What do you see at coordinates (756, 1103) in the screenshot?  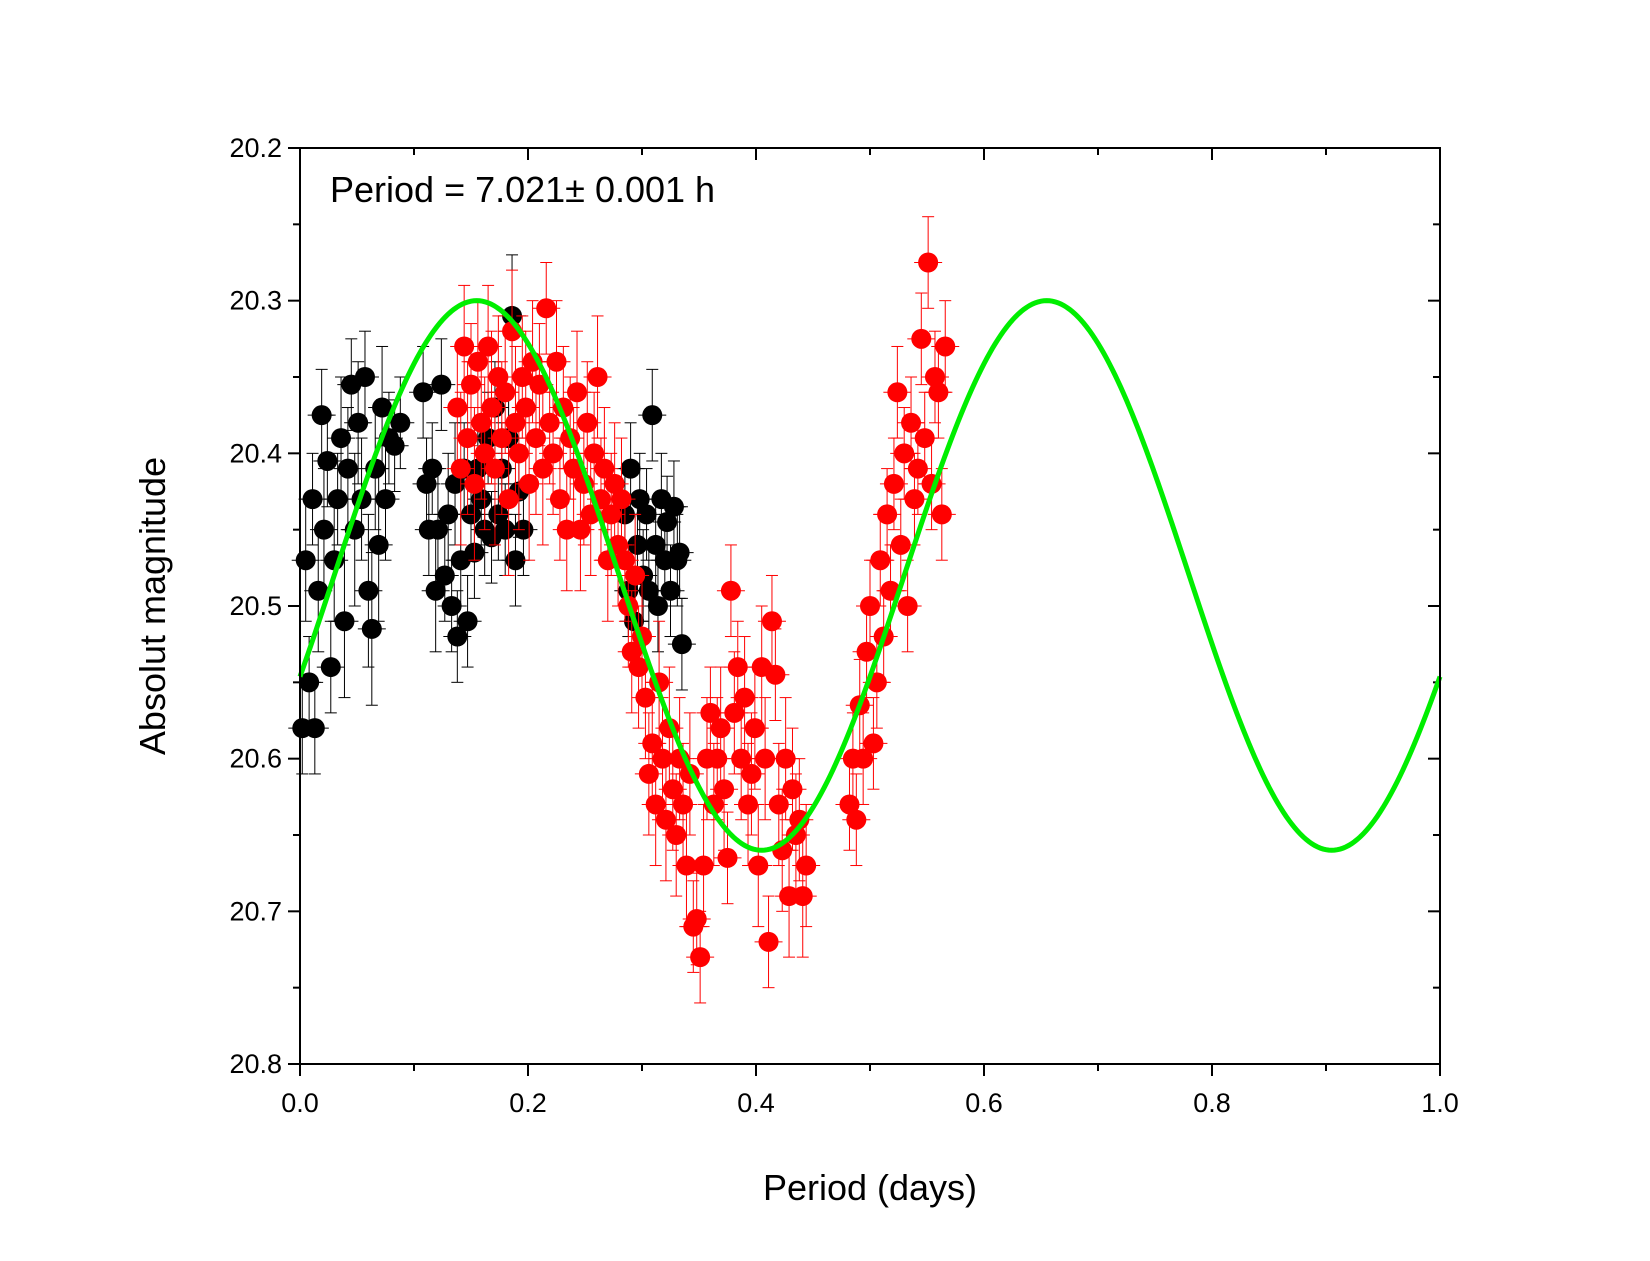 I see `x-tick-label: 0.4` at bounding box center [756, 1103].